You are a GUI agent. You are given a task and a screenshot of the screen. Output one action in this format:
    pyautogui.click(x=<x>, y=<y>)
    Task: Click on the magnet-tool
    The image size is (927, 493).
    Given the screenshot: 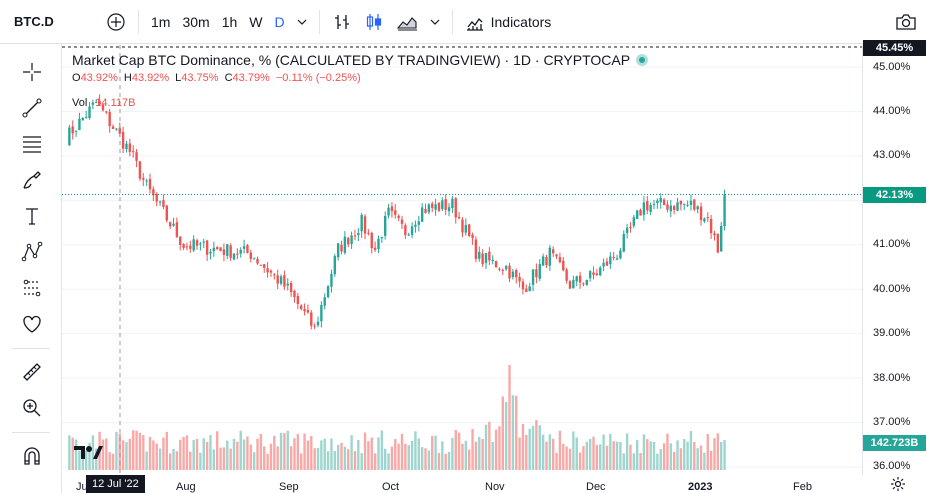 What is the action you would take?
    pyautogui.click(x=32, y=456)
    